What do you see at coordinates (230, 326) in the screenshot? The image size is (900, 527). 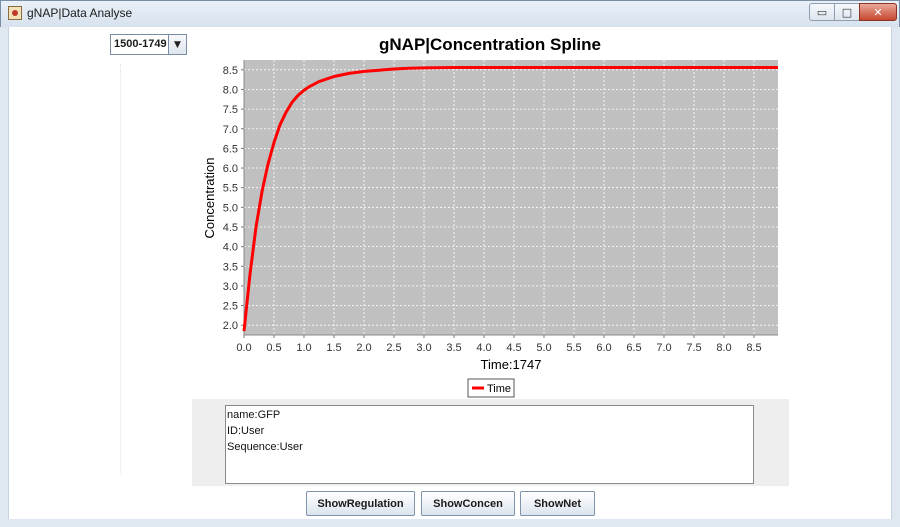 I see `y-tick-label: 2.0` at bounding box center [230, 326].